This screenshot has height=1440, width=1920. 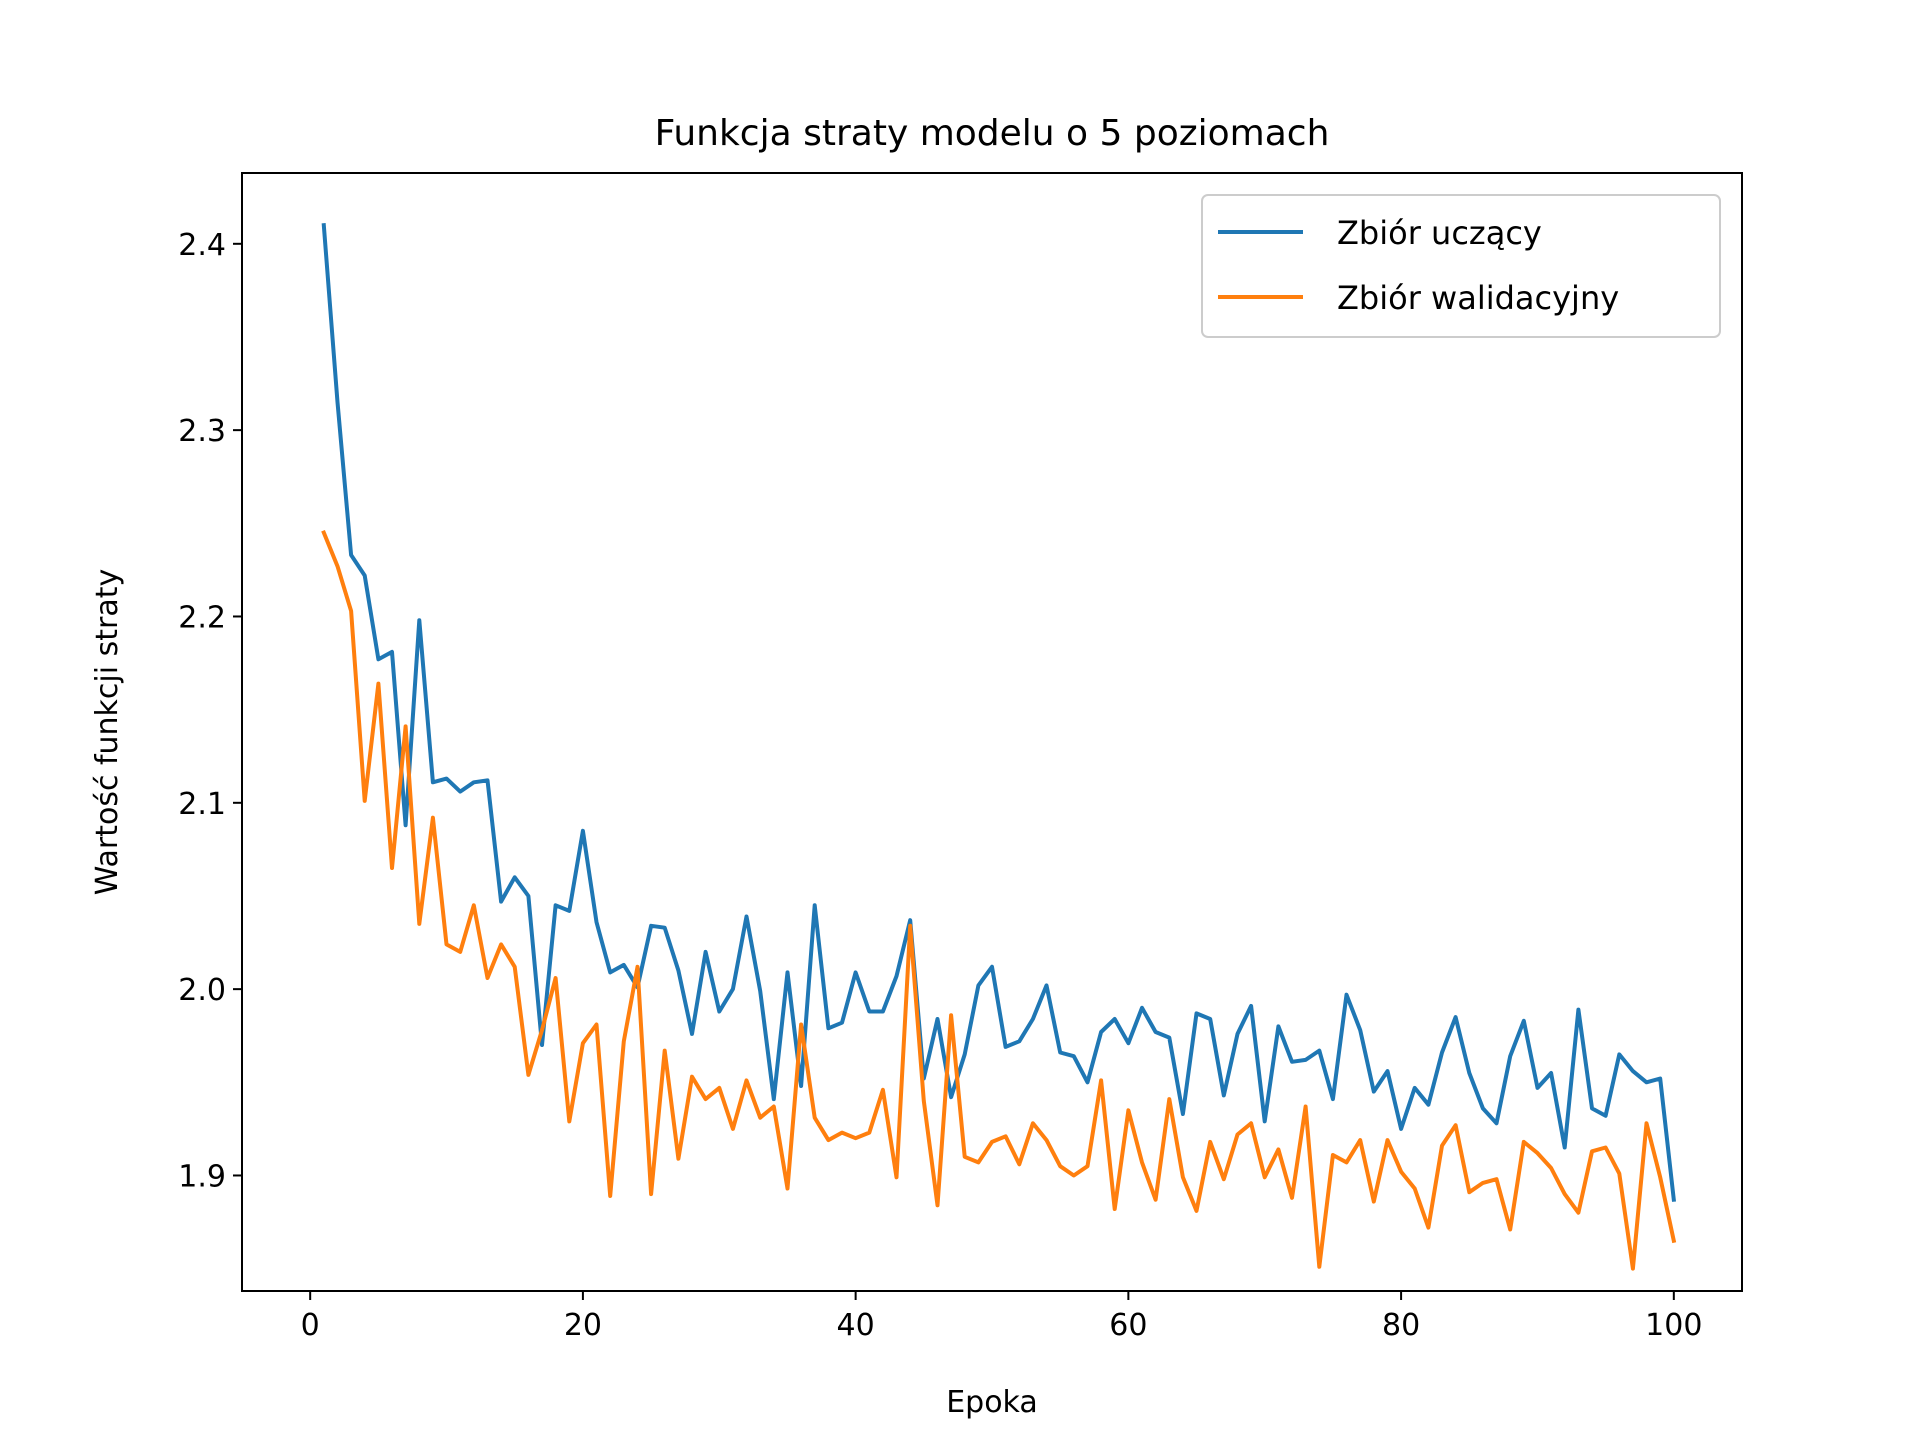 I want to click on x-tick-label: 40, so click(x=856, y=1325).